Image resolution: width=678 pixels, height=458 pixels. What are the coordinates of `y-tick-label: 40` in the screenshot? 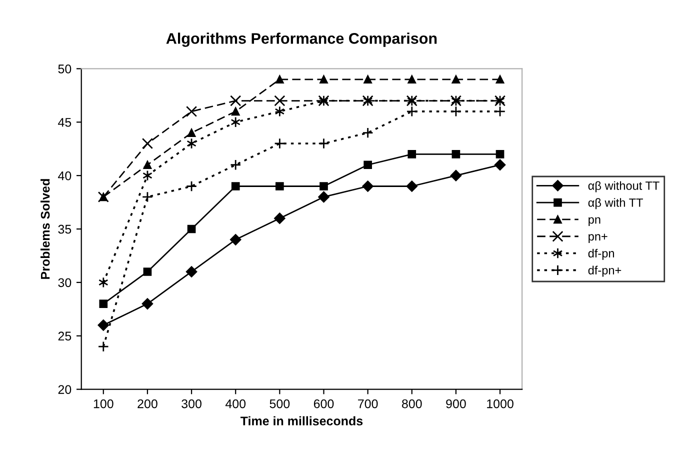 It's located at (65, 175).